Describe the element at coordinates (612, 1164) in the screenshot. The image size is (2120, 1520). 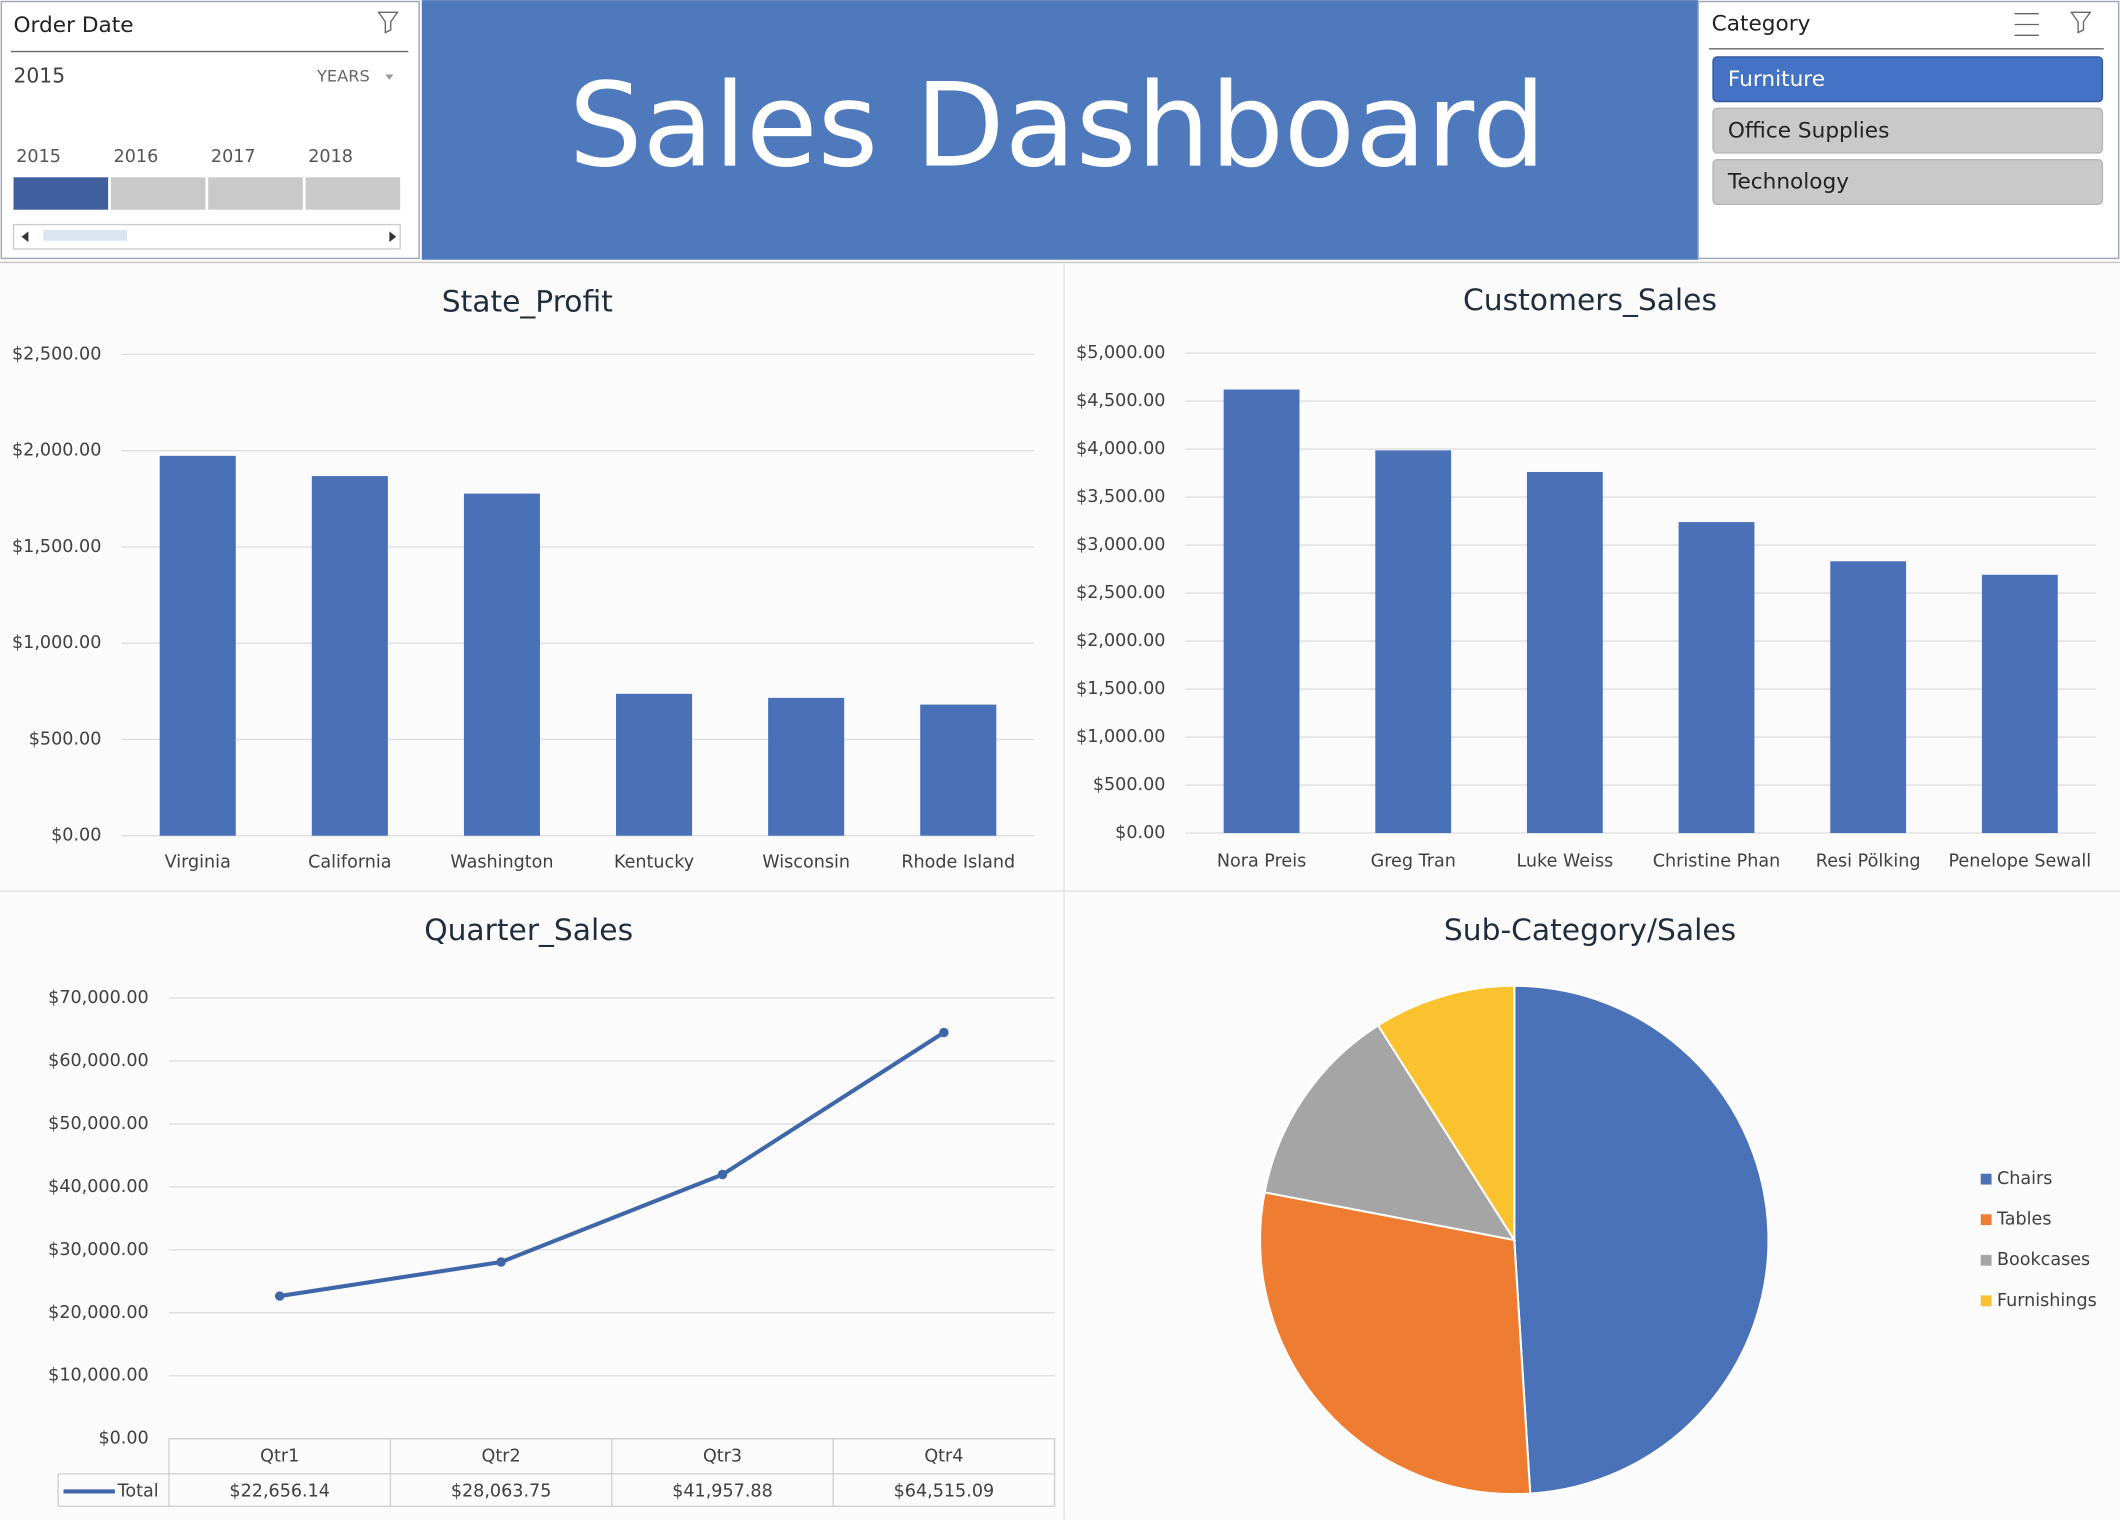
I see `line` at that location.